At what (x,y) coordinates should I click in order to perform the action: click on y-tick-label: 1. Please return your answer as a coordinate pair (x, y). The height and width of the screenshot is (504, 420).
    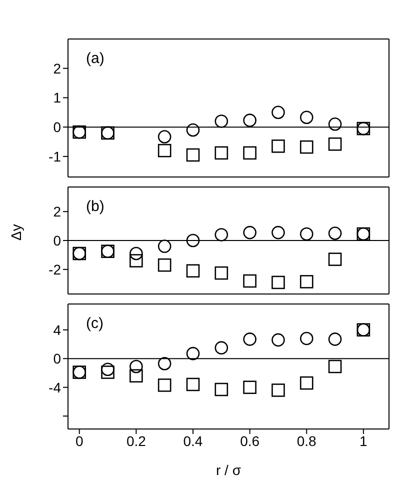
    Looking at the image, I should click on (57, 98).